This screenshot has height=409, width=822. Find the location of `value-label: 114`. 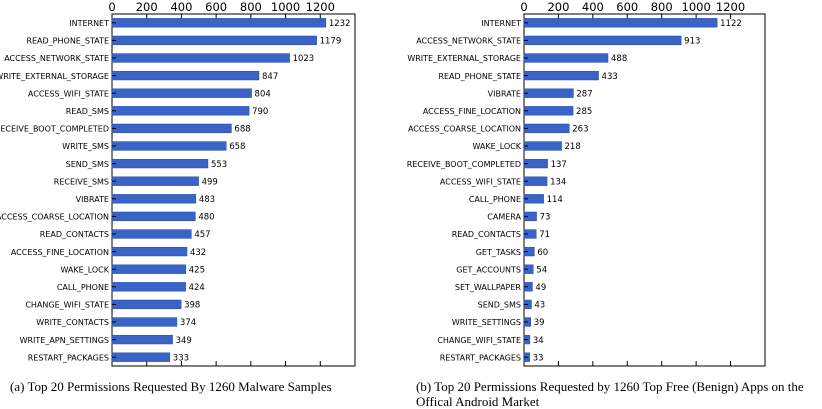

value-label: 114 is located at coordinates (555, 200).